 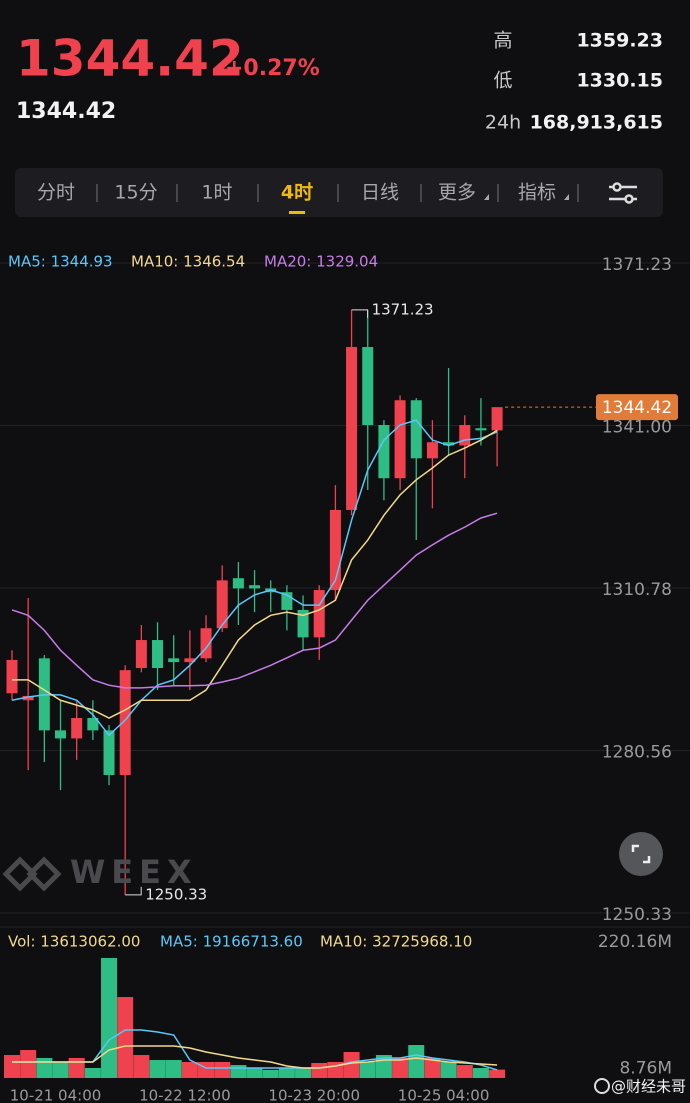 What do you see at coordinates (457, 193) in the screenshot?
I see `tab: 更多` at bounding box center [457, 193].